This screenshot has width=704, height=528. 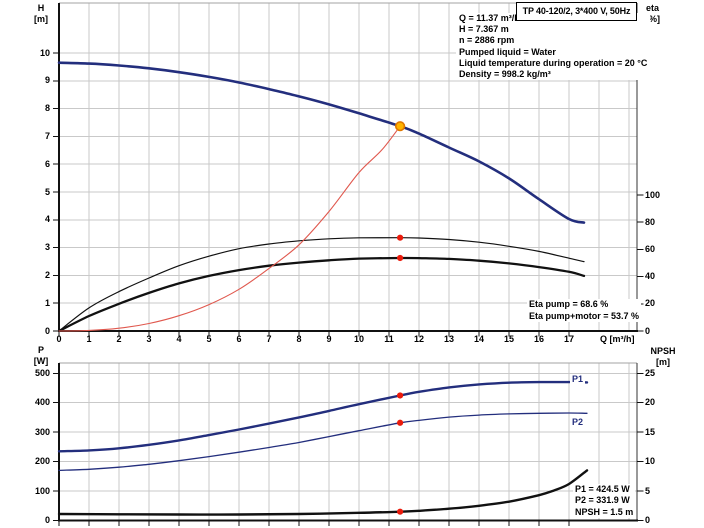 What do you see at coordinates (602, 489) in the screenshot?
I see `p1-value: P1 = 424.5 W` at bounding box center [602, 489].